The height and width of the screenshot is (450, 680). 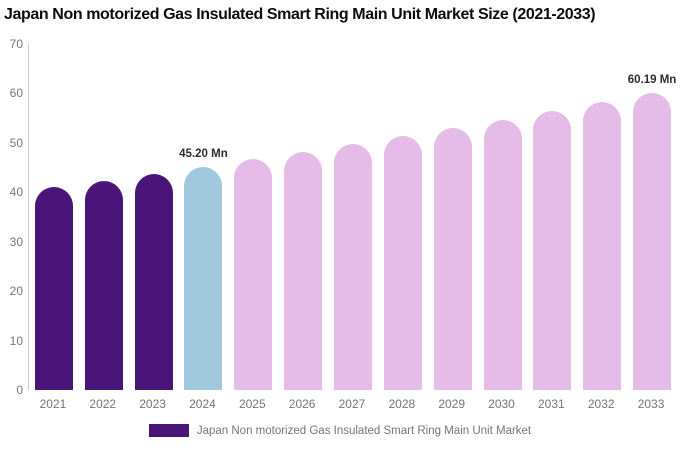 I want to click on bar-column-2025, so click(x=253, y=217).